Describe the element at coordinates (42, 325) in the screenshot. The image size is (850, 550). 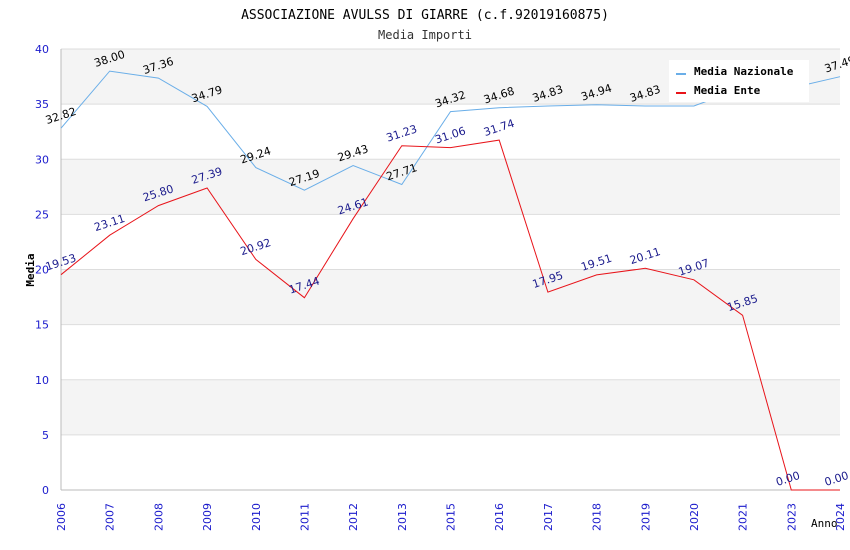
I see `y-tick-label: 15` at that location.